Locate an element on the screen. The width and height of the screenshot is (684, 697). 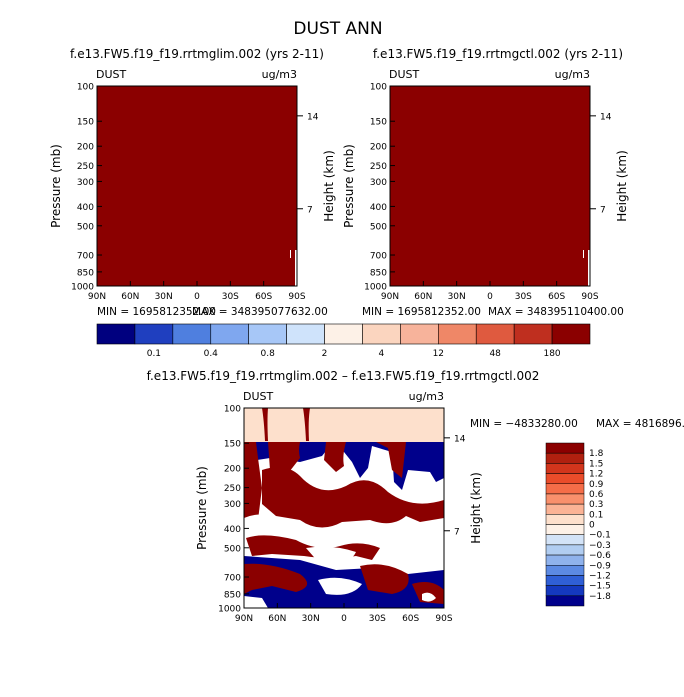
min-label: MIN = −4833280.00 is located at coordinates (524, 424).